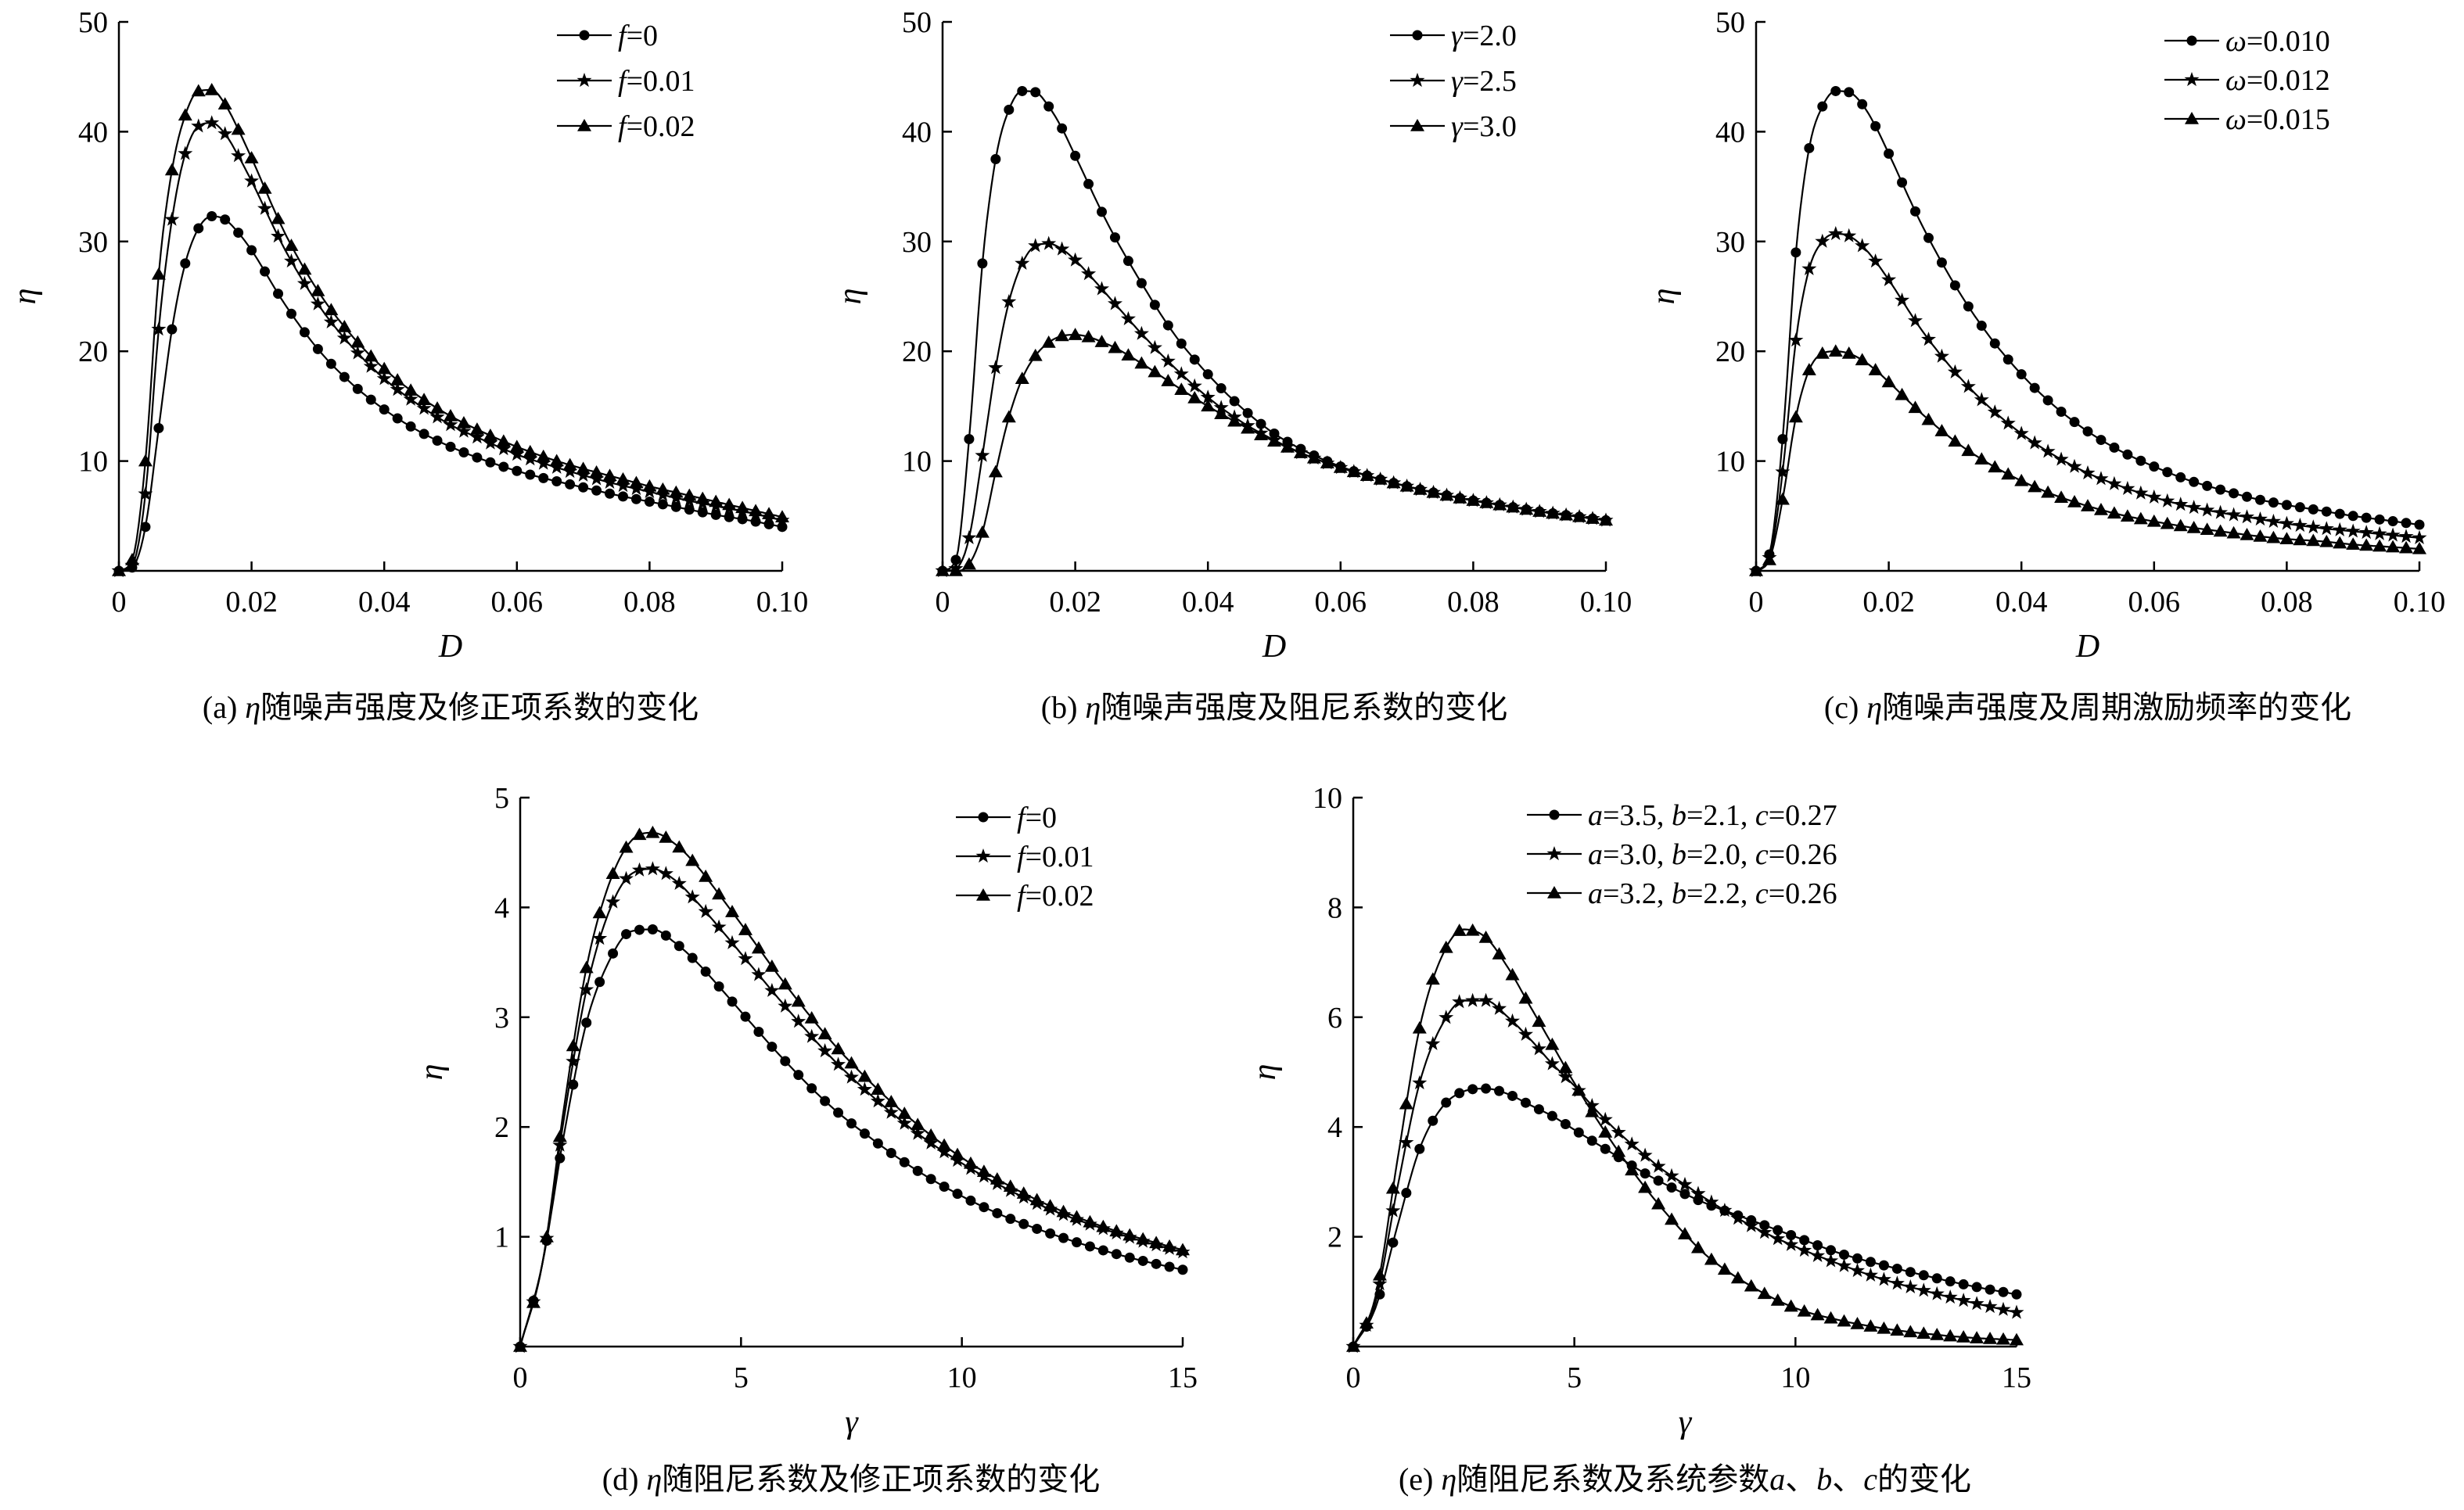 This screenshot has width=2464, height=1510. I want to click on x-tick-label: 0.08, so click(649, 602).